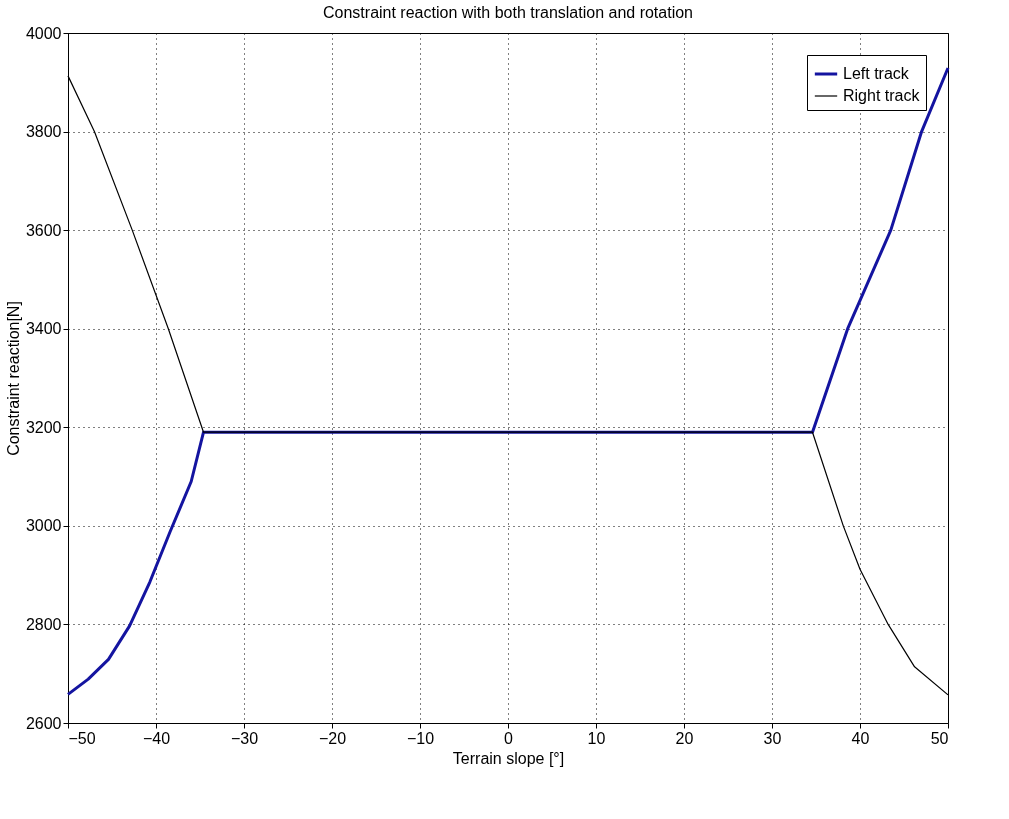  What do you see at coordinates (882, 95) in the screenshot?
I see `legend-label: Right track` at bounding box center [882, 95].